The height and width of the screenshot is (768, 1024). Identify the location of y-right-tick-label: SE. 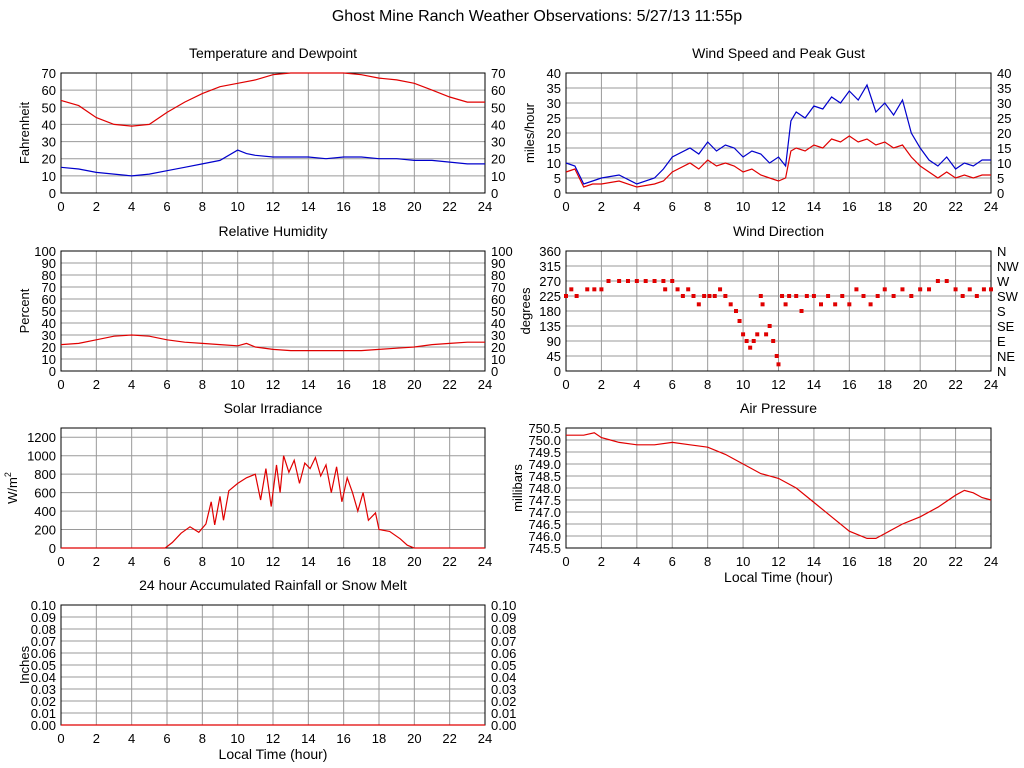
(1006, 326).